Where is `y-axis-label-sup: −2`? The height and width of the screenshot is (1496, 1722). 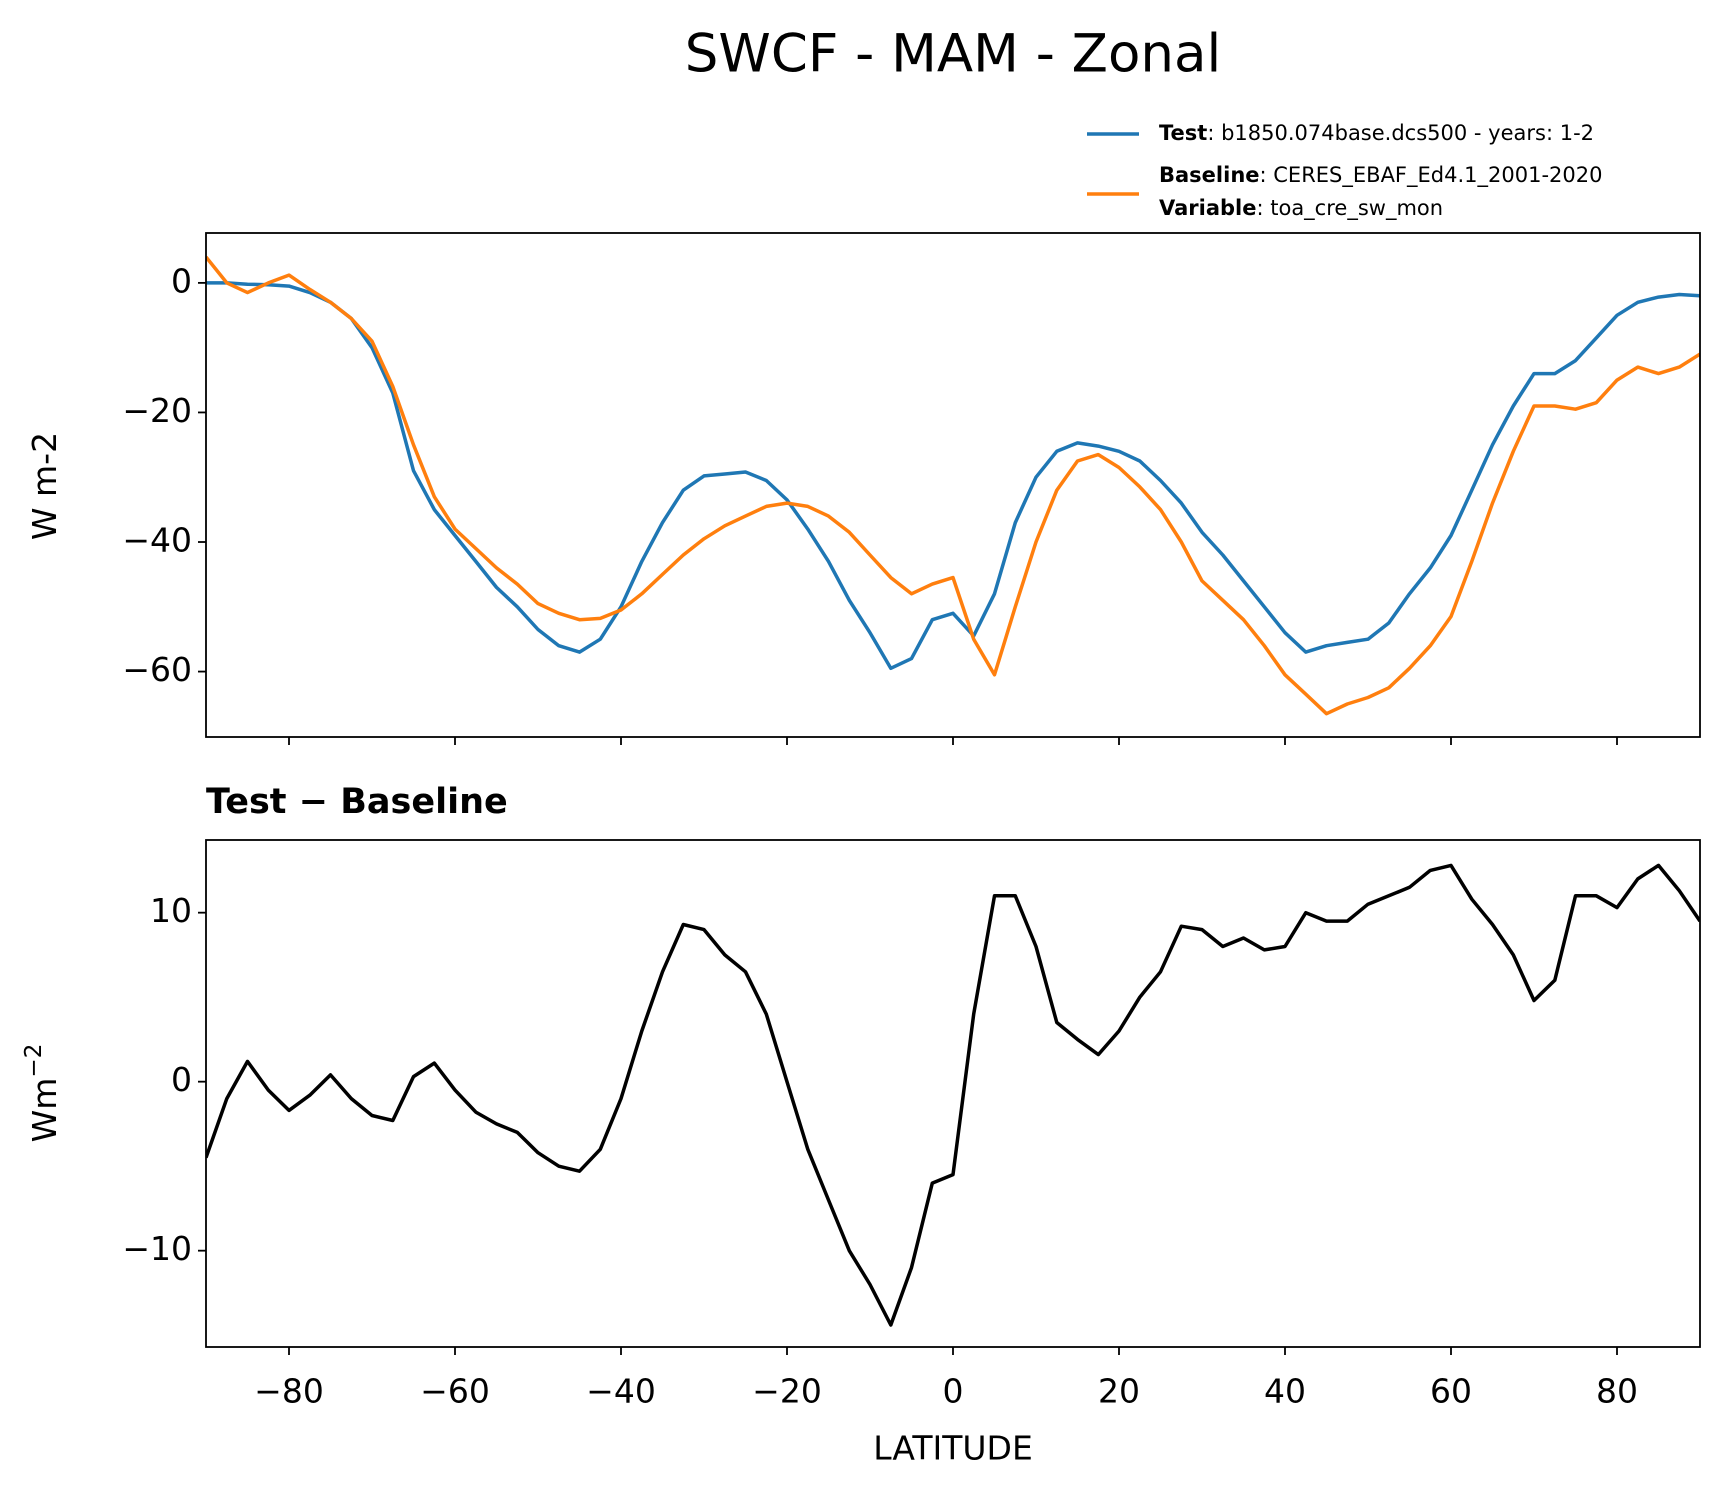 y-axis-label-sup: −2 is located at coordinates (34, 1061).